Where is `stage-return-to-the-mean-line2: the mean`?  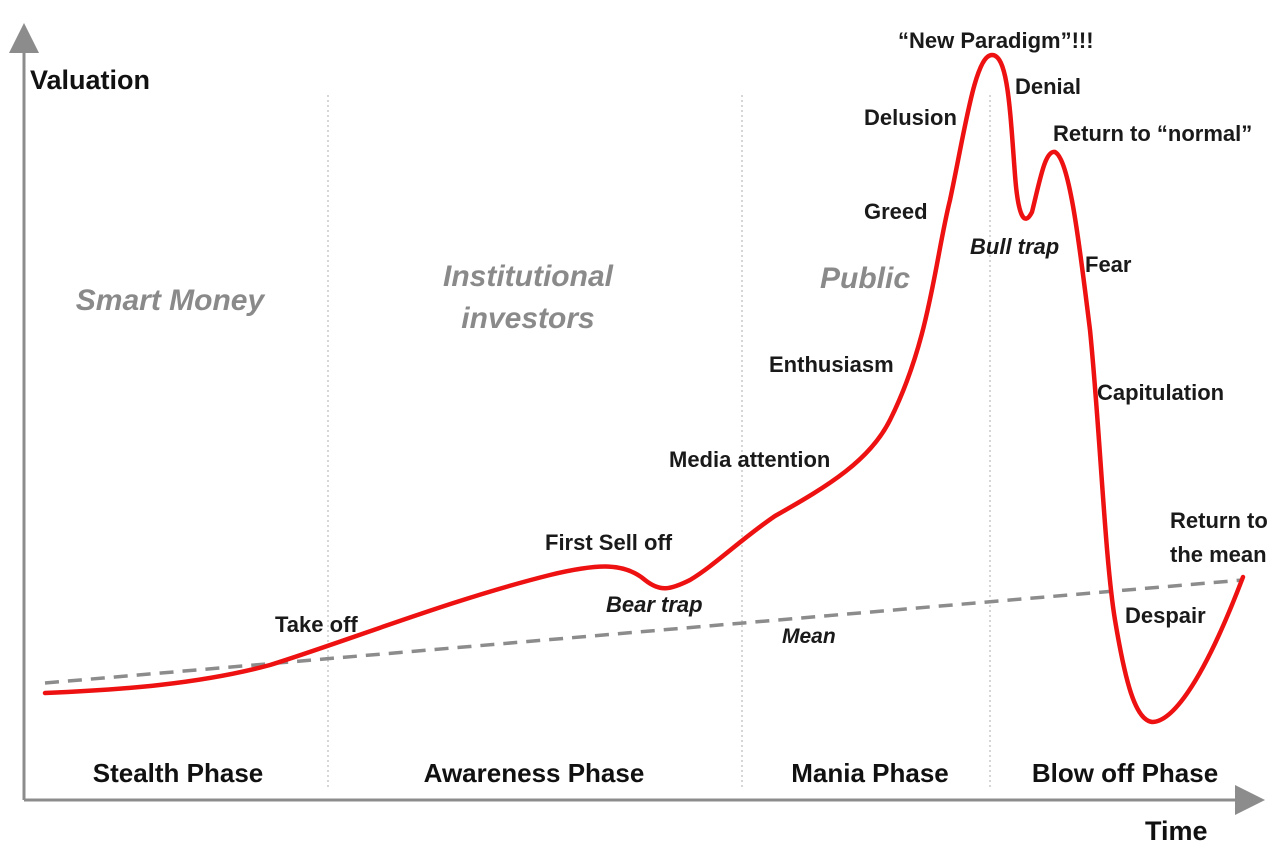
stage-return-to-the-mean-line2: the mean is located at coordinates (1218, 554).